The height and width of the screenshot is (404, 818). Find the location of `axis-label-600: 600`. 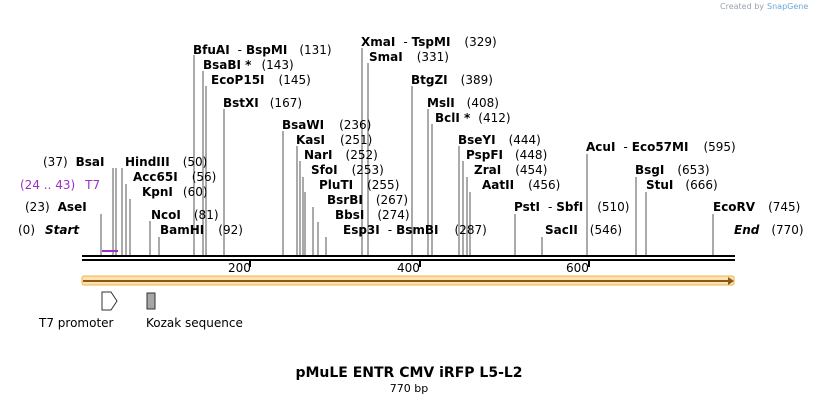

axis-label-600: 600 is located at coordinates (577, 268).